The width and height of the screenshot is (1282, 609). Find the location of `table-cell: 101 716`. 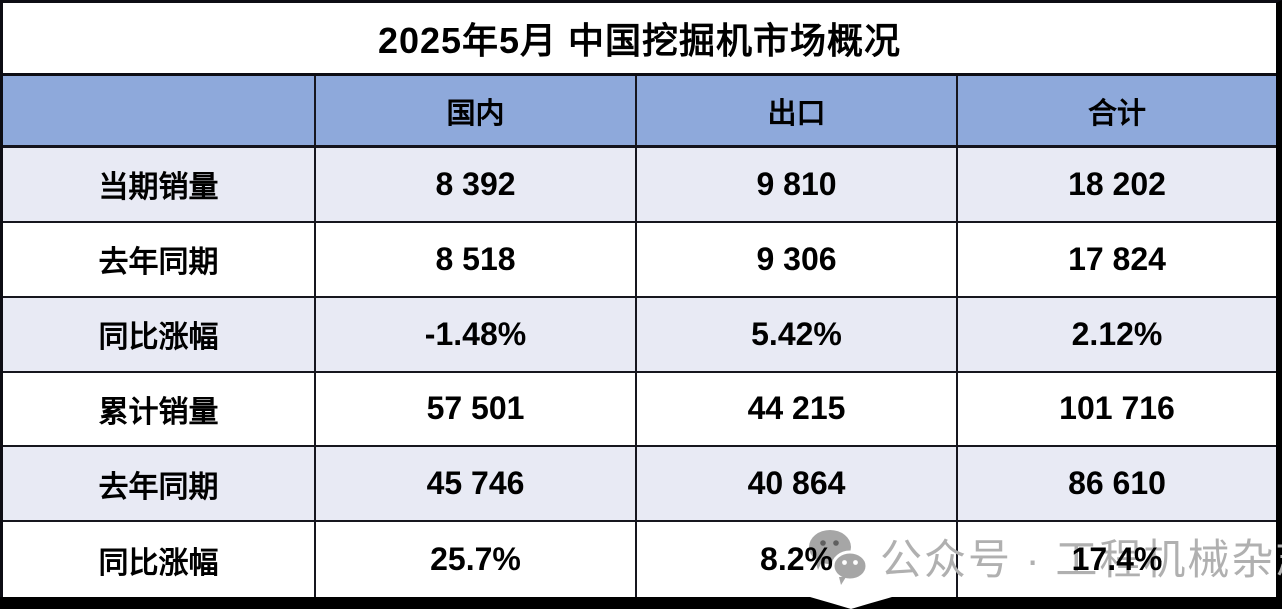

table-cell: 101 716 is located at coordinates (1117, 410).